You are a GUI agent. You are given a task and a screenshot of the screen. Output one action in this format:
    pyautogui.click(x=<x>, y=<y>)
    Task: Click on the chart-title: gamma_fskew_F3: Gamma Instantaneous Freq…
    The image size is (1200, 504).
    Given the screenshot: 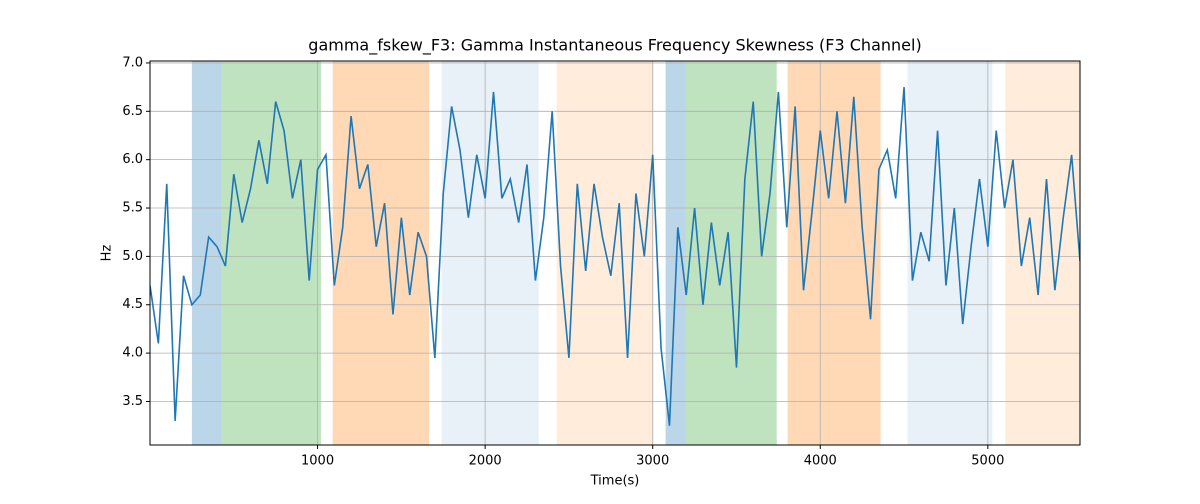 What is the action you would take?
    pyautogui.click(x=614, y=46)
    